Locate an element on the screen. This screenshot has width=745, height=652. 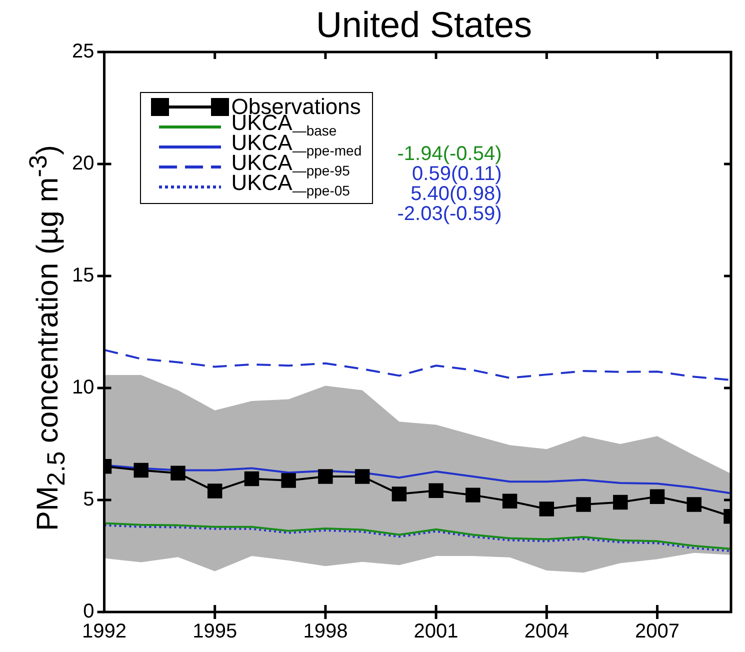
x-tick-label: 2004 is located at coordinates (546, 631).